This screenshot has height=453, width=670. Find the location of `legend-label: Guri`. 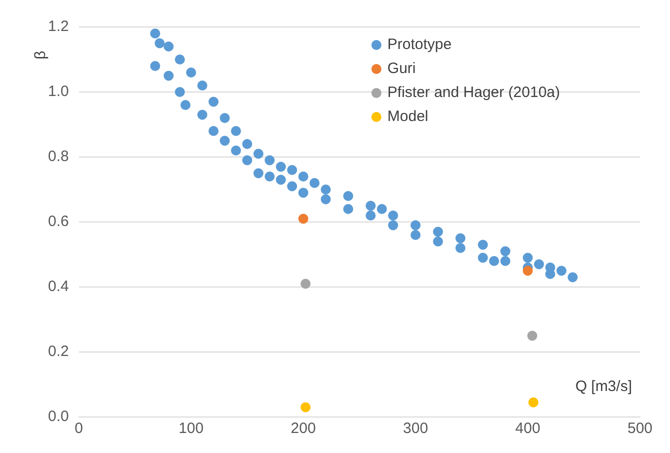

legend-label: Guri is located at coordinates (401, 69).